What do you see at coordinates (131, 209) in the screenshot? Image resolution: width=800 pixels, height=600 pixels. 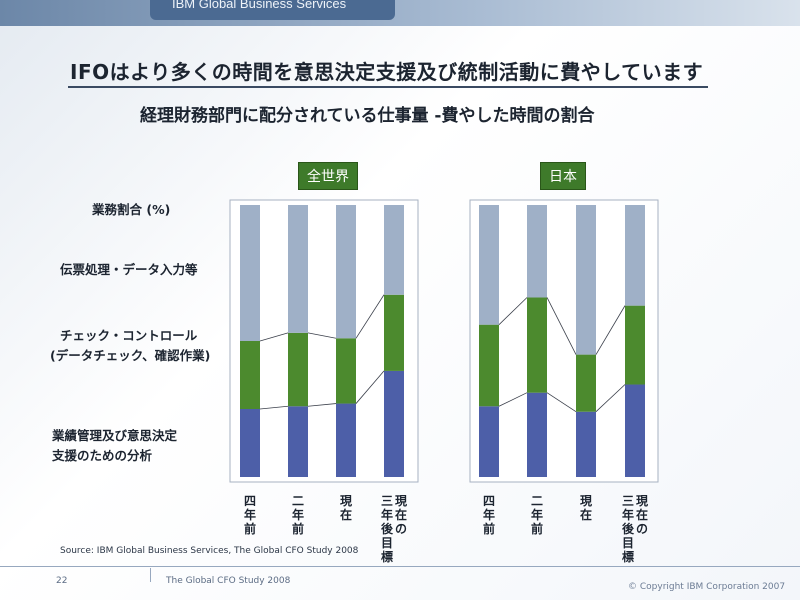 I see `axis-label: 業務割合 (%)` at bounding box center [131, 209].